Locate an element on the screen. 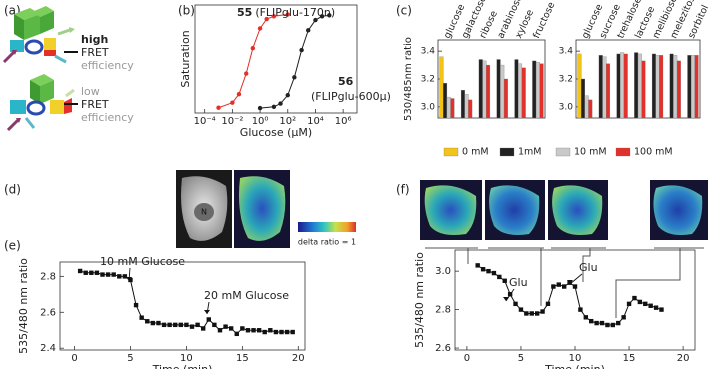 The width and height of the screenshot is (720, 369). scheme-level: high is located at coordinates (94, 39).